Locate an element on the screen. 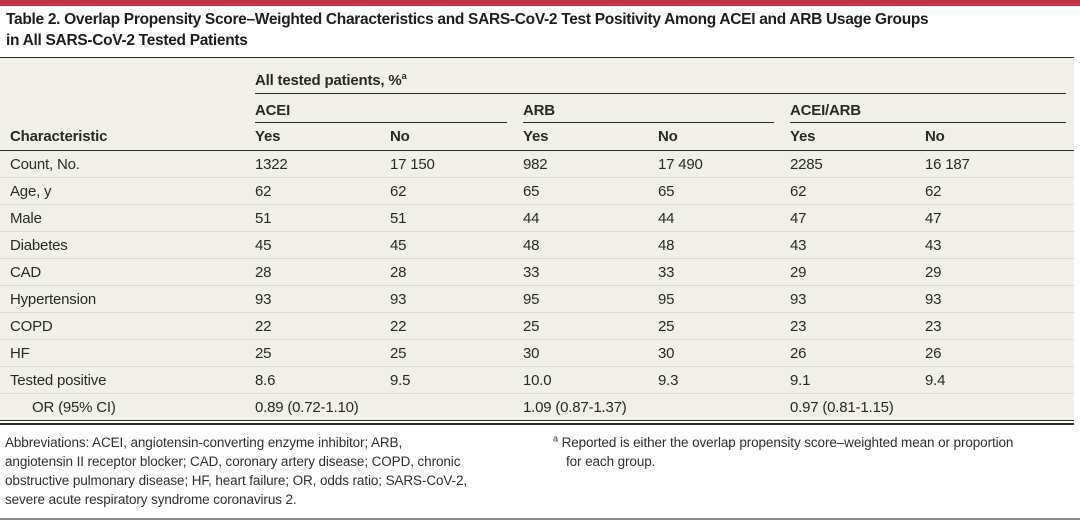 This screenshot has width=1080, height=529. accent-bar is located at coordinates (540, 3).